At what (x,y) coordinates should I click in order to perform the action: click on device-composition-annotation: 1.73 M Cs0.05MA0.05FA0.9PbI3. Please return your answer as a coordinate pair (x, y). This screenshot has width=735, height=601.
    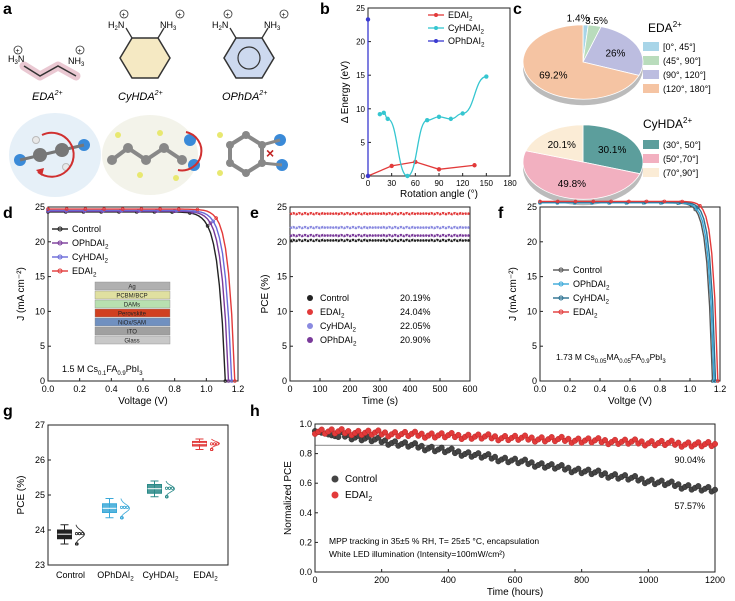
    Looking at the image, I should click on (611, 358).